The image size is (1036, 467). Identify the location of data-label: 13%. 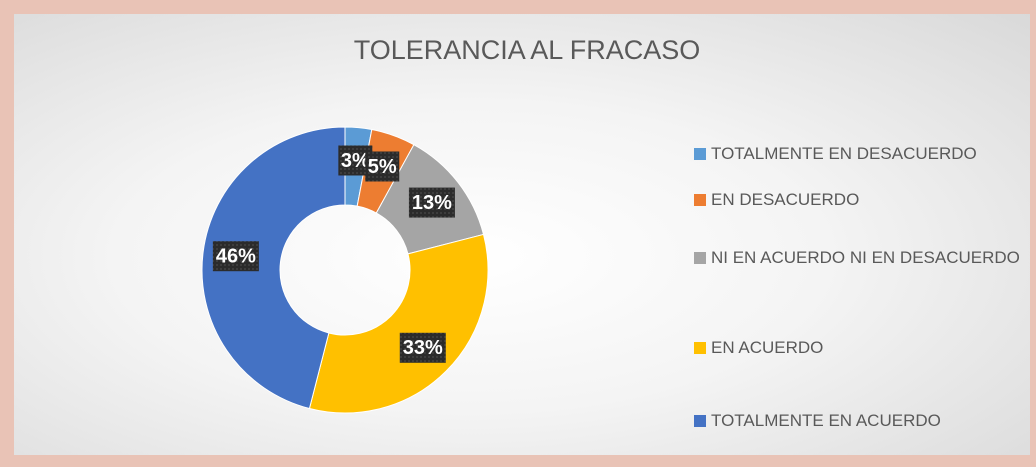
(432, 203).